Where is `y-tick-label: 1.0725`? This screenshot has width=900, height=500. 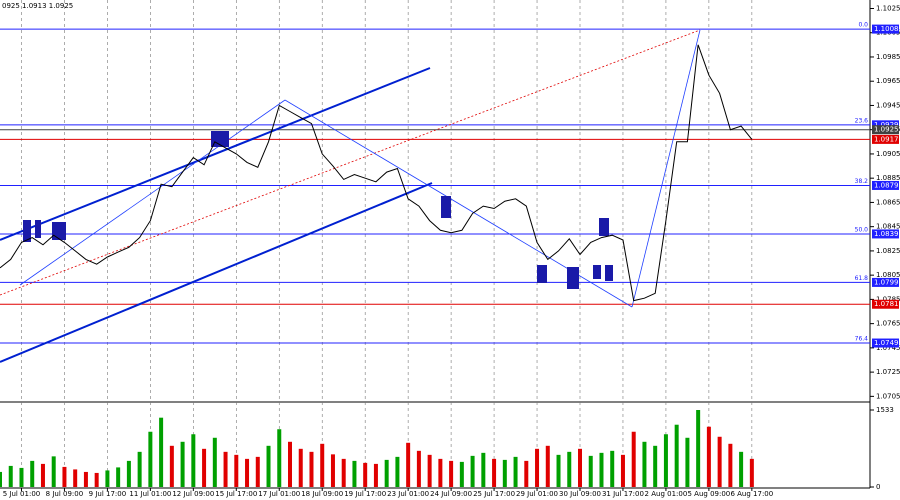
y-tick-label: 1.0725 is located at coordinates (888, 372).